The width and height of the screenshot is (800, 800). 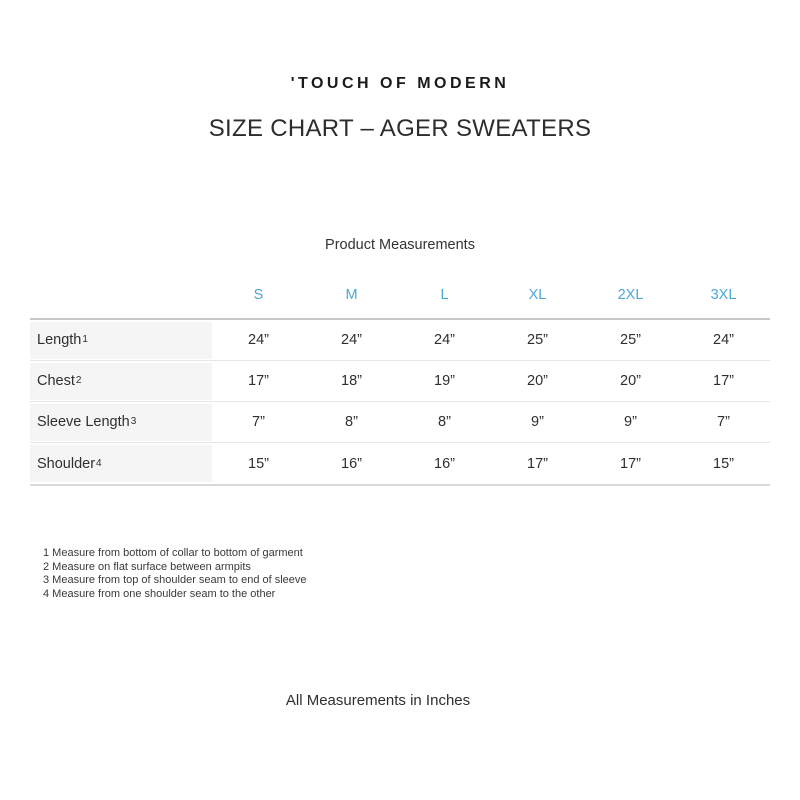 What do you see at coordinates (444, 295) in the screenshot?
I see `size-header-l: L` at bounding box center [444, 295].